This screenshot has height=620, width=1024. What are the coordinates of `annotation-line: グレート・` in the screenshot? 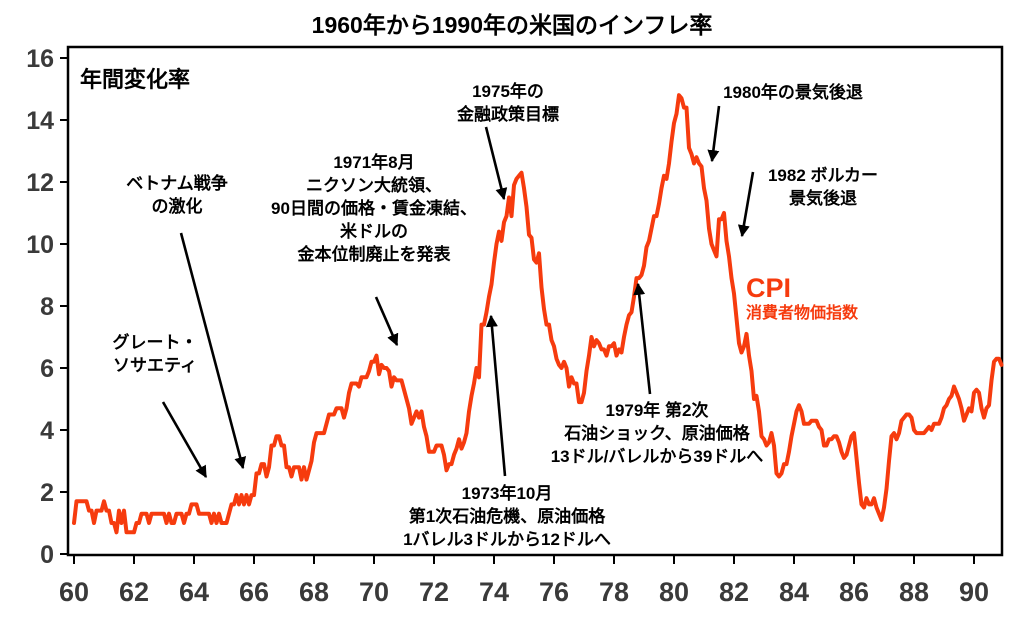 It's located at (155, 342).